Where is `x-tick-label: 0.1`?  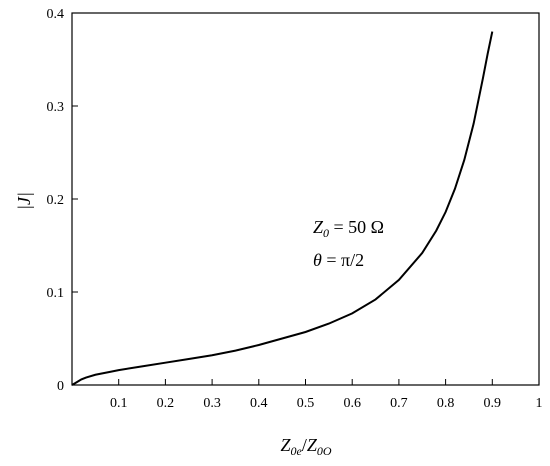 x-tick-label: 0.1 is located at coordinates (119, 403).